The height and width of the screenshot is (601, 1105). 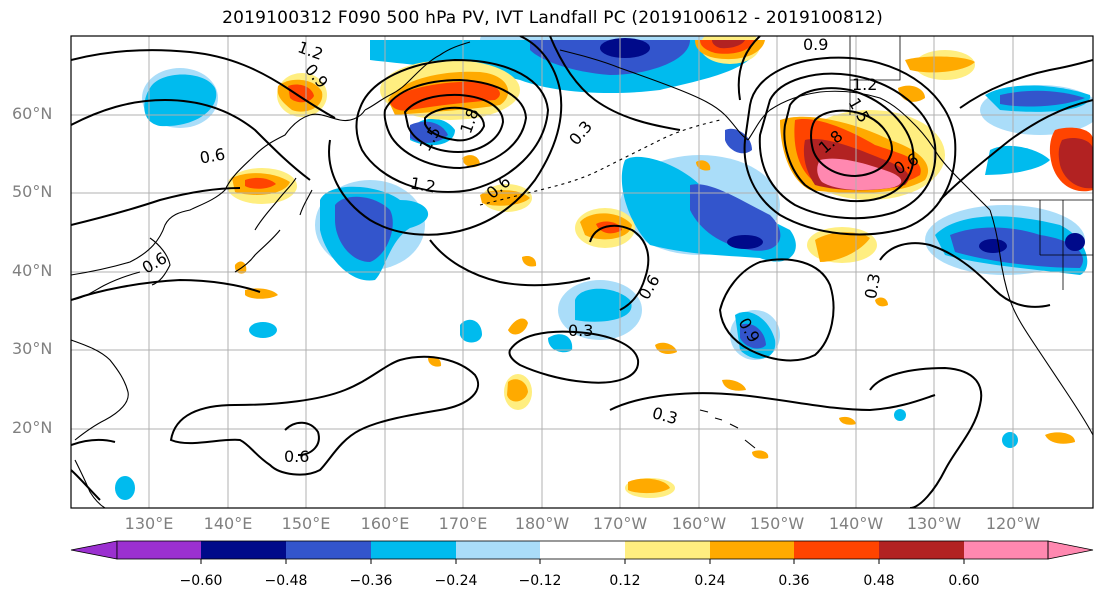 What do you see at coordinates (228, 523) in the screenshot?
I see `lon-label: 140°E` at bounding box center [228, 523].